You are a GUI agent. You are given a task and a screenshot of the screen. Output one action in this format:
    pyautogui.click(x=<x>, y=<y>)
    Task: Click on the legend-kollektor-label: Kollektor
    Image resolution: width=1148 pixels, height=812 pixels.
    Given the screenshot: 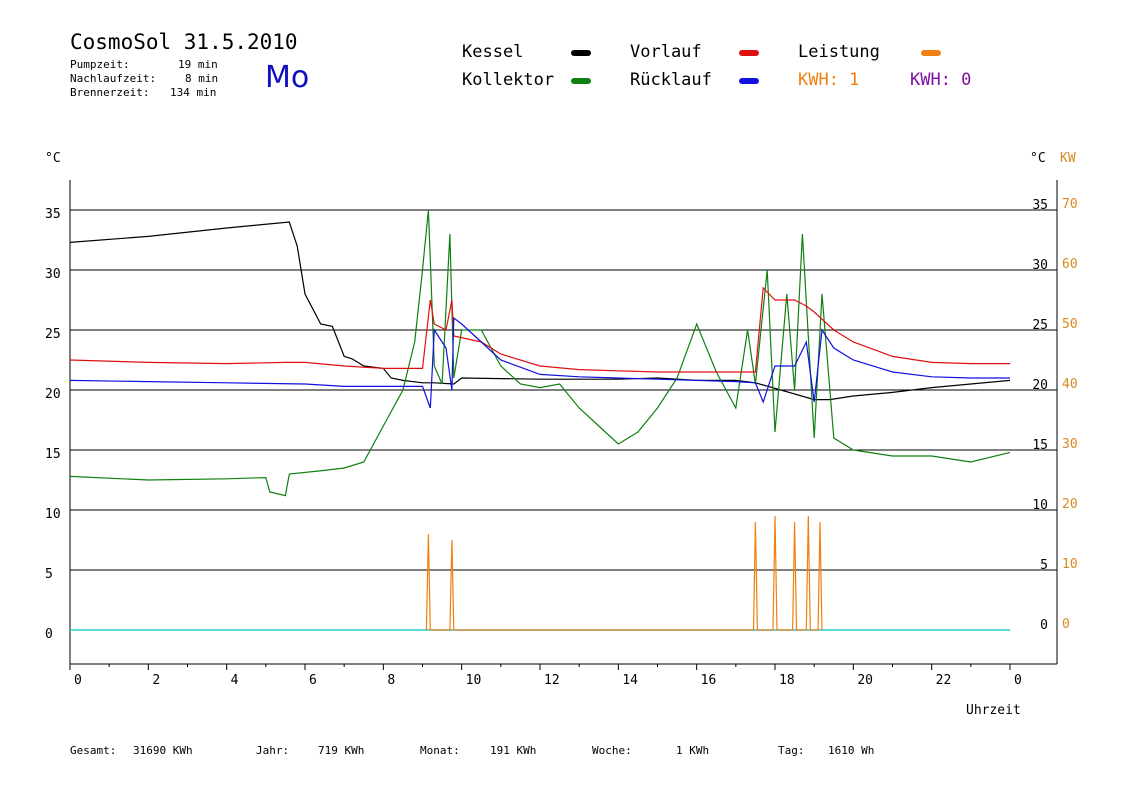 What is the action you would take?
    pyautogui.click(x=508, y=80)
    